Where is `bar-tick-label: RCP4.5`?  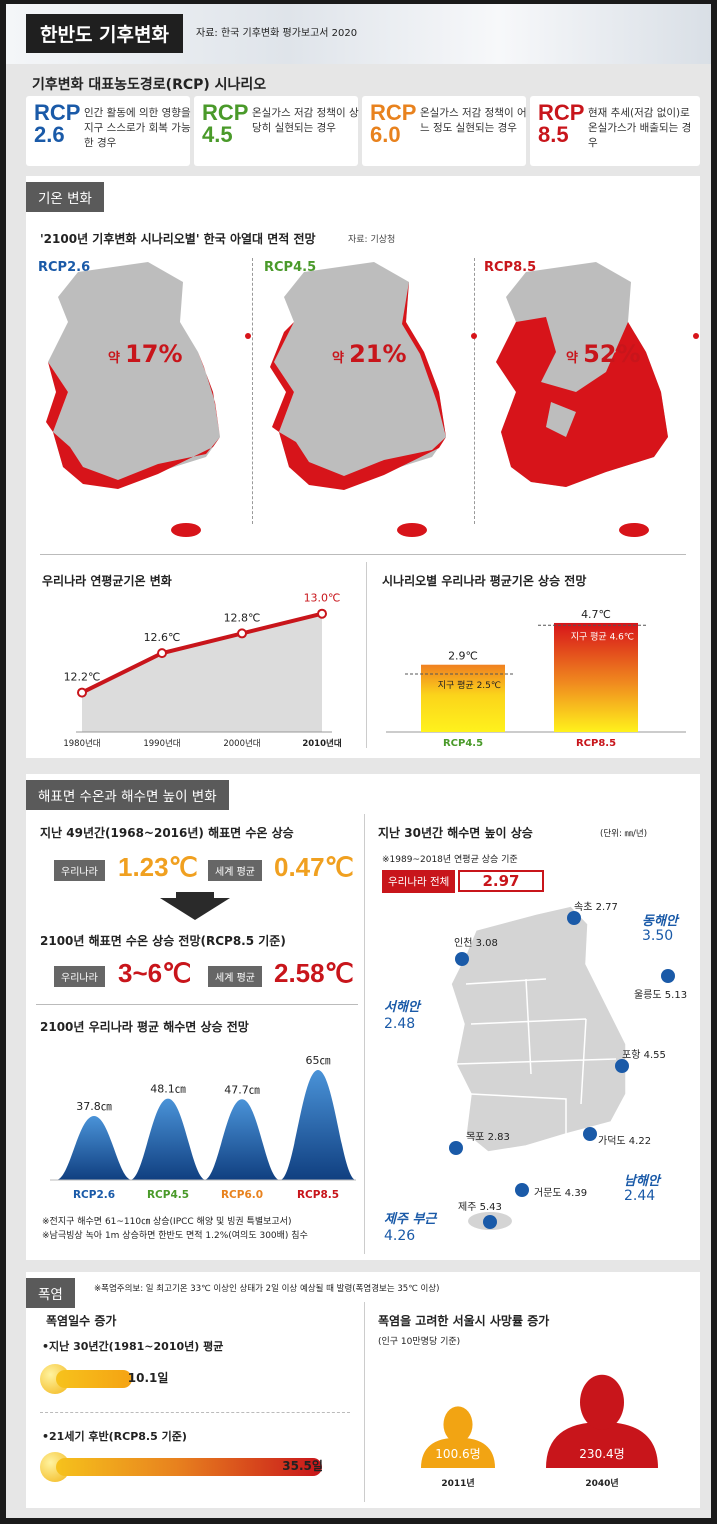 bar-tick-label: RCP4.5 is located at coordinates (463, 743).